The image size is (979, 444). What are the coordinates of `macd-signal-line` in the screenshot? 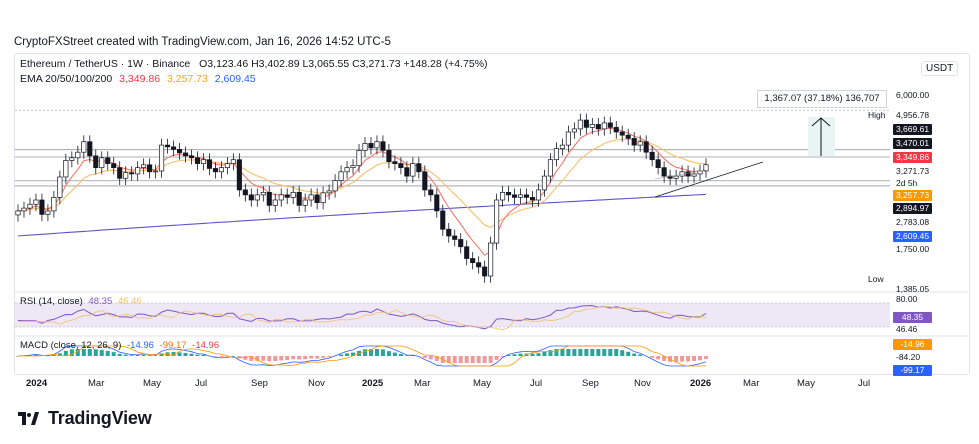 It's located at (362, 356).